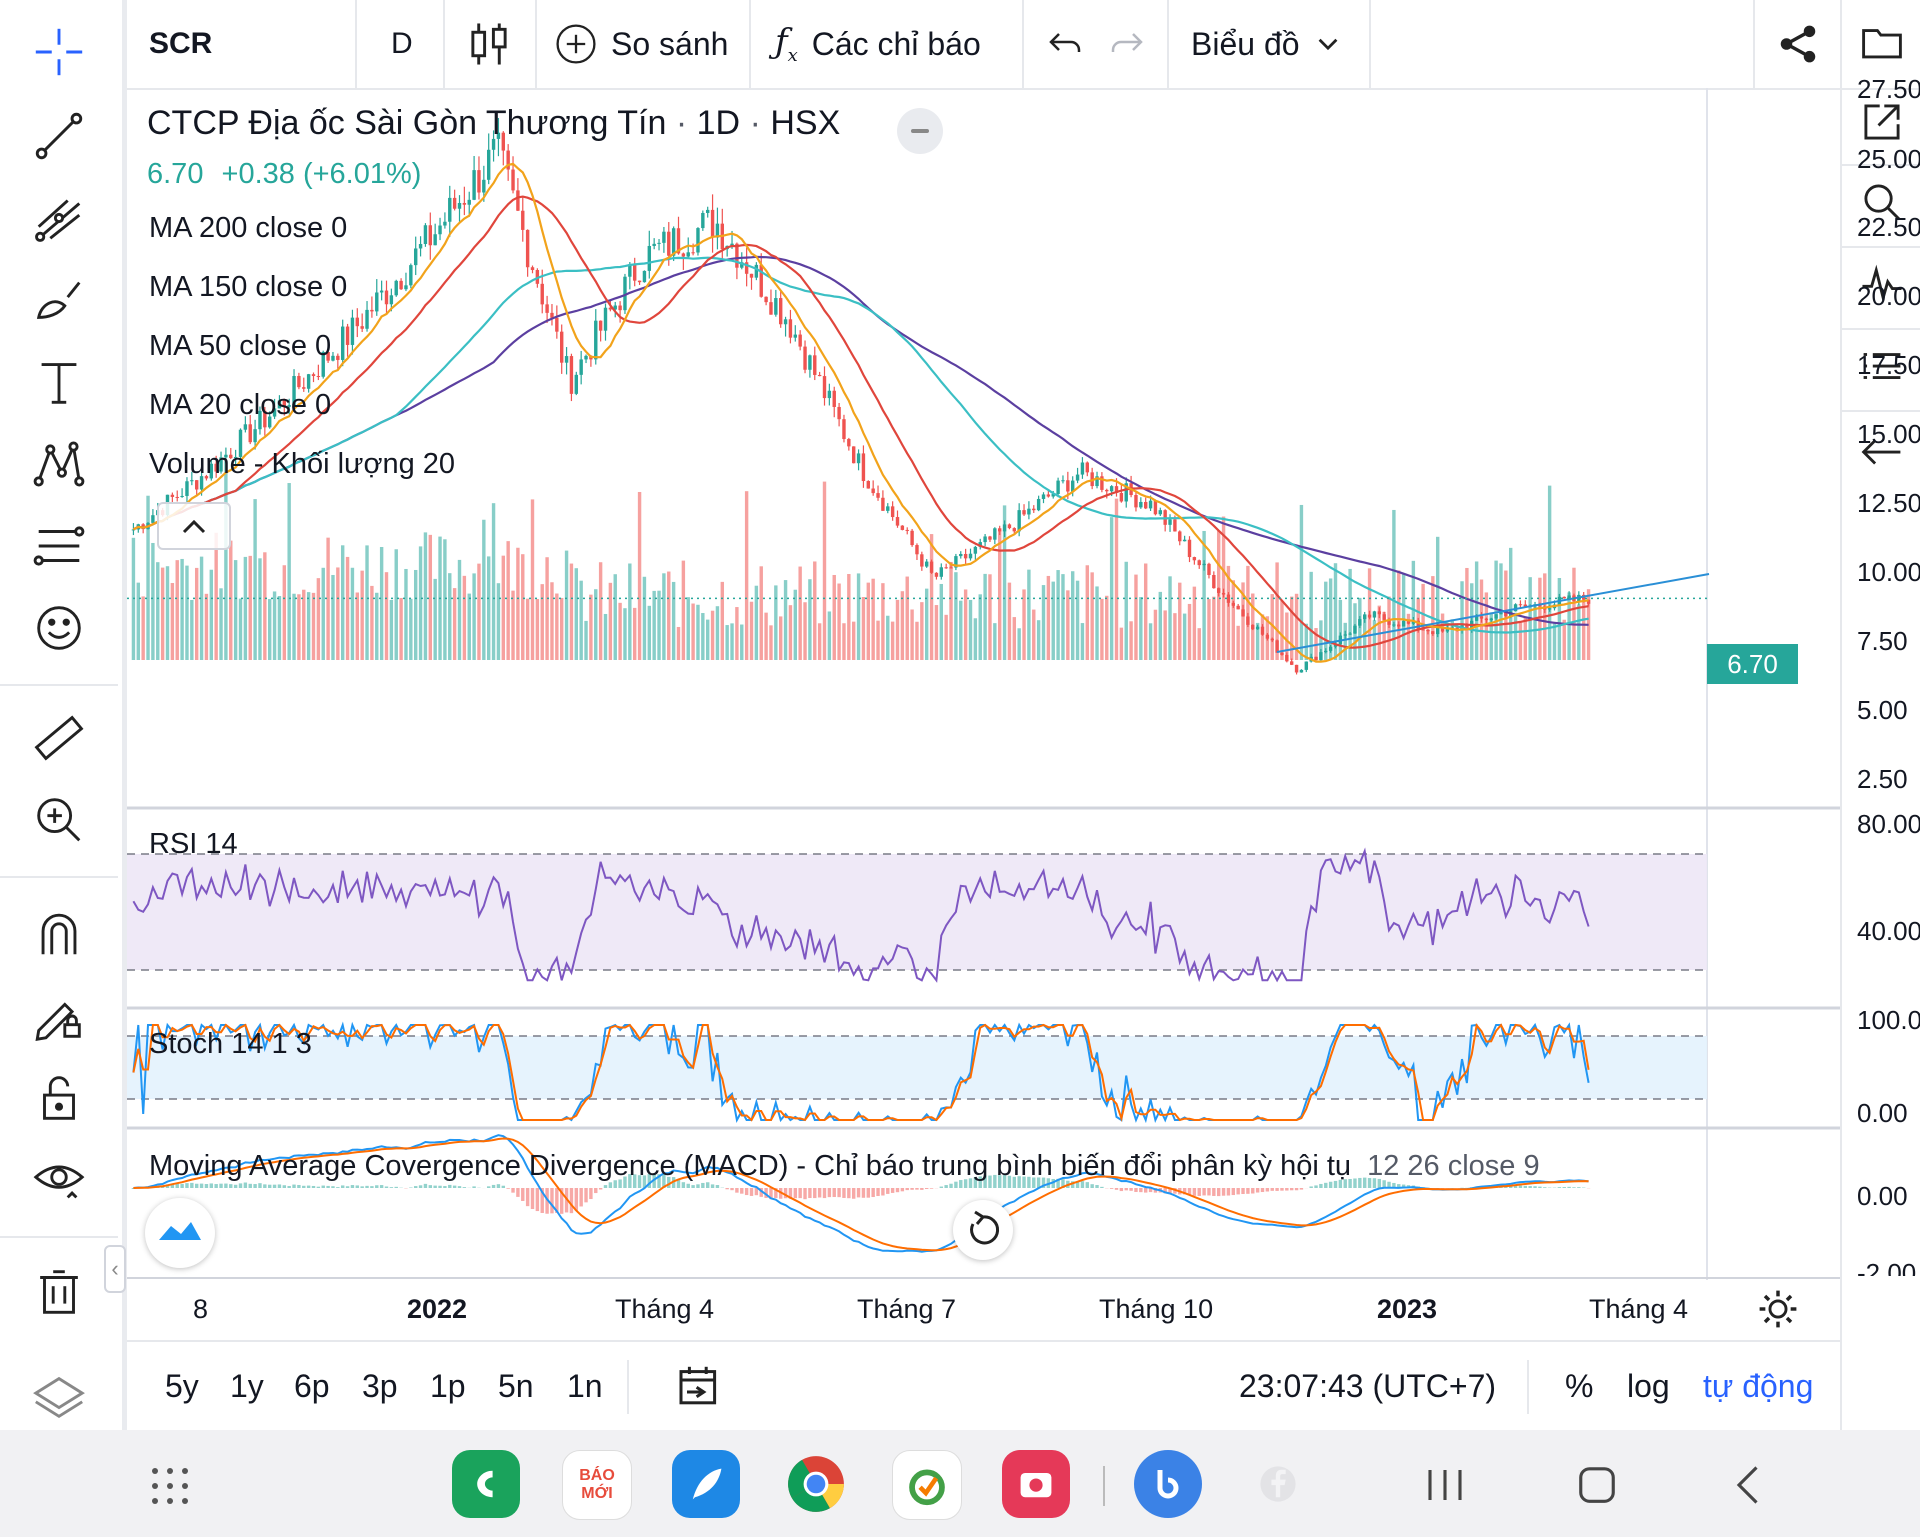 This screenshot has height=1537, width=1920. I want to click on fib-retracement-icon, so click(59, 546).